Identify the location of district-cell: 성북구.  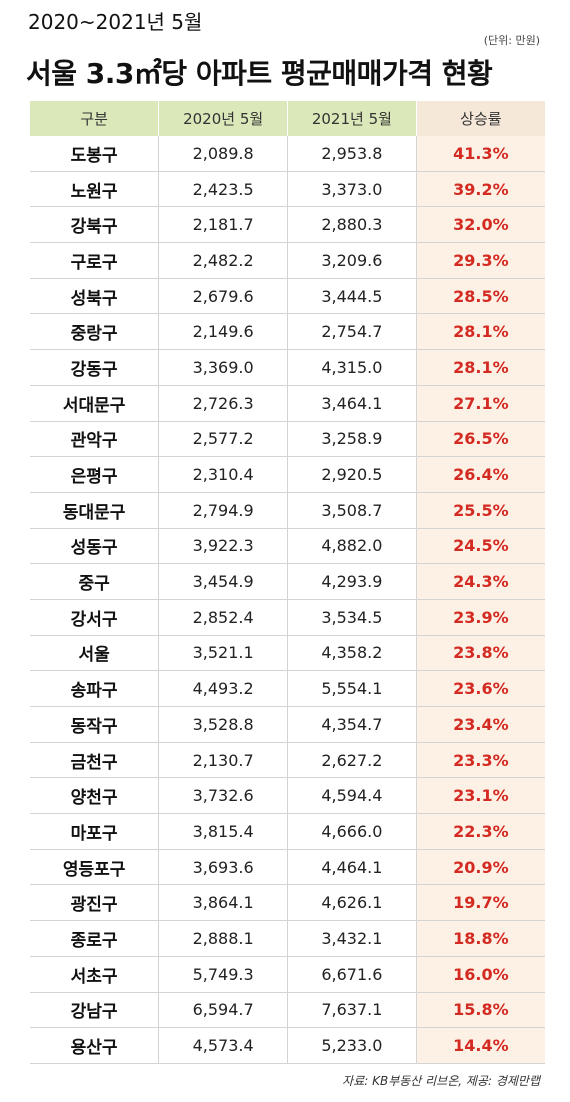
(94, 296).